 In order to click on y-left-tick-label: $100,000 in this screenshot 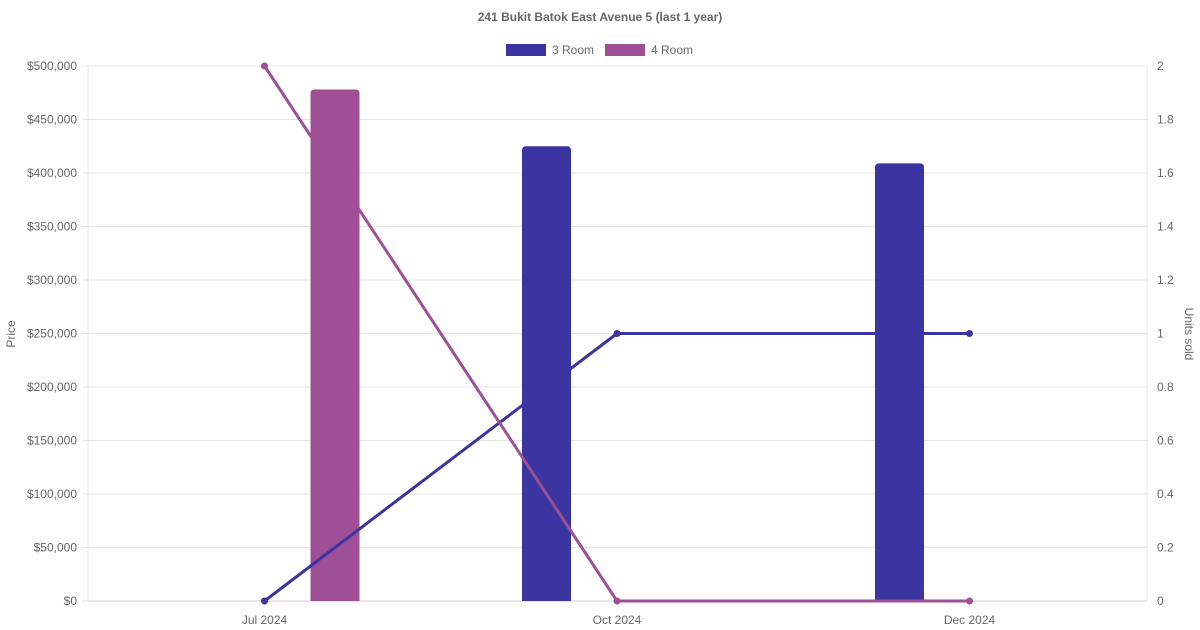, I will do `click(52, 494)`.